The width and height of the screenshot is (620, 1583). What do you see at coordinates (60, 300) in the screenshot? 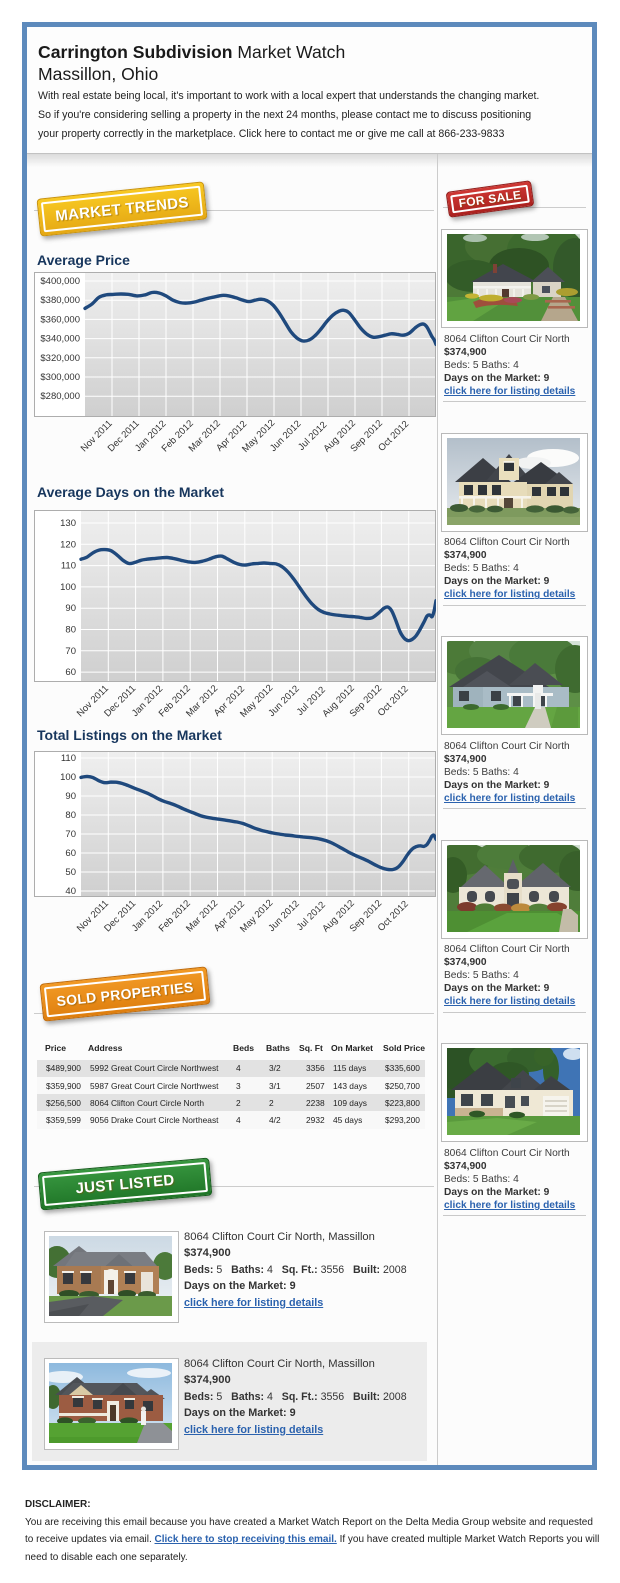
I see `svg-text: $380,000` at bounding box center [60, 300].